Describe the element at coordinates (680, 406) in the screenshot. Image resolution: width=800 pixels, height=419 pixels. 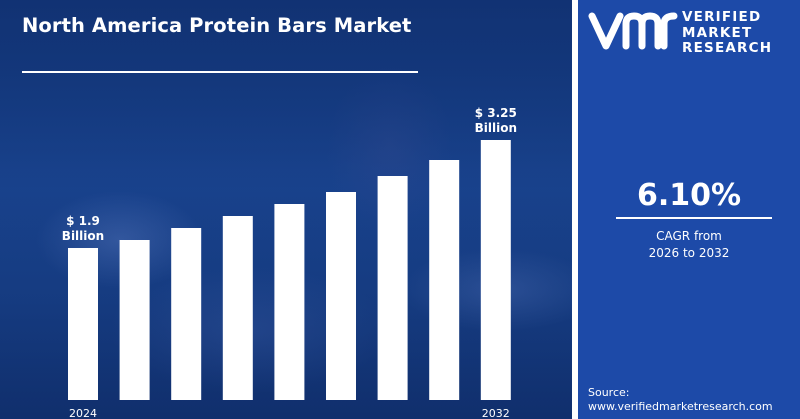
I see `source-url: www.verifiedmarketresearch.com` at that location.